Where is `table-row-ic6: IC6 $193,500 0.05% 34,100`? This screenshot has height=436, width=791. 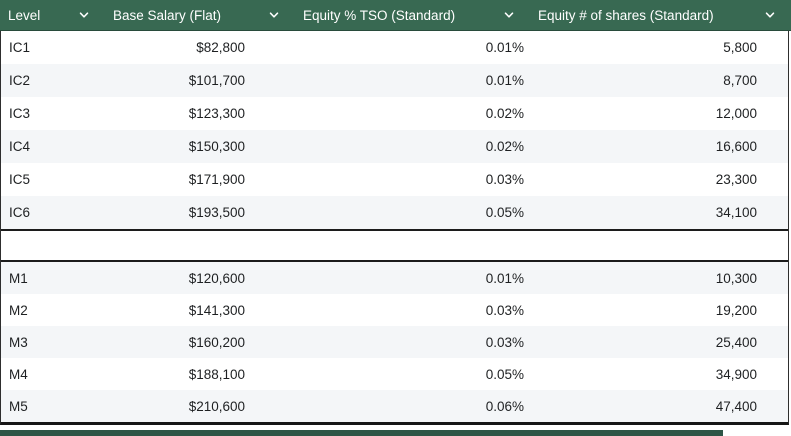 table-row-ic6: IC6 $193,500 0.05% 34,100 is located at coordinates (394, 212).